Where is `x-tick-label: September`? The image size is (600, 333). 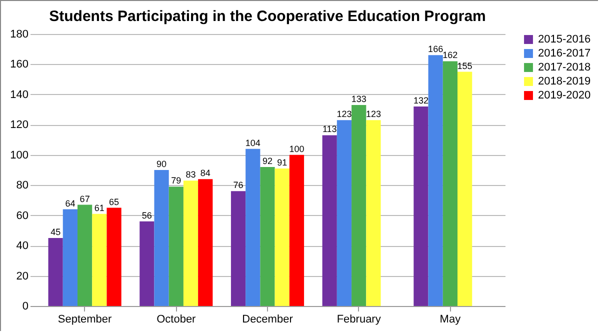 x-tick-label: September is located at coordinates (85, 320).